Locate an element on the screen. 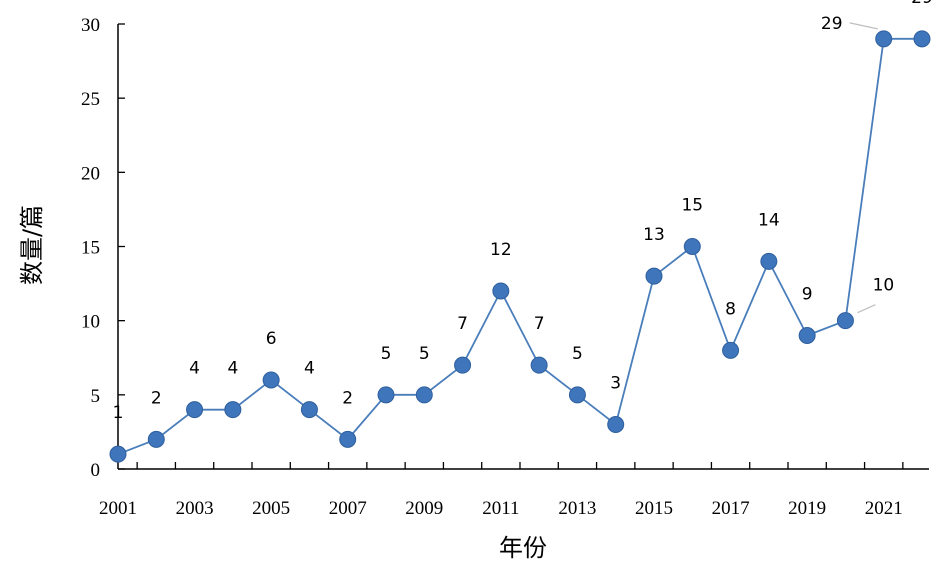 The width and height of the screenshot is (945, 575). y-tick-label: 25 is located at coordinates (90, 99).